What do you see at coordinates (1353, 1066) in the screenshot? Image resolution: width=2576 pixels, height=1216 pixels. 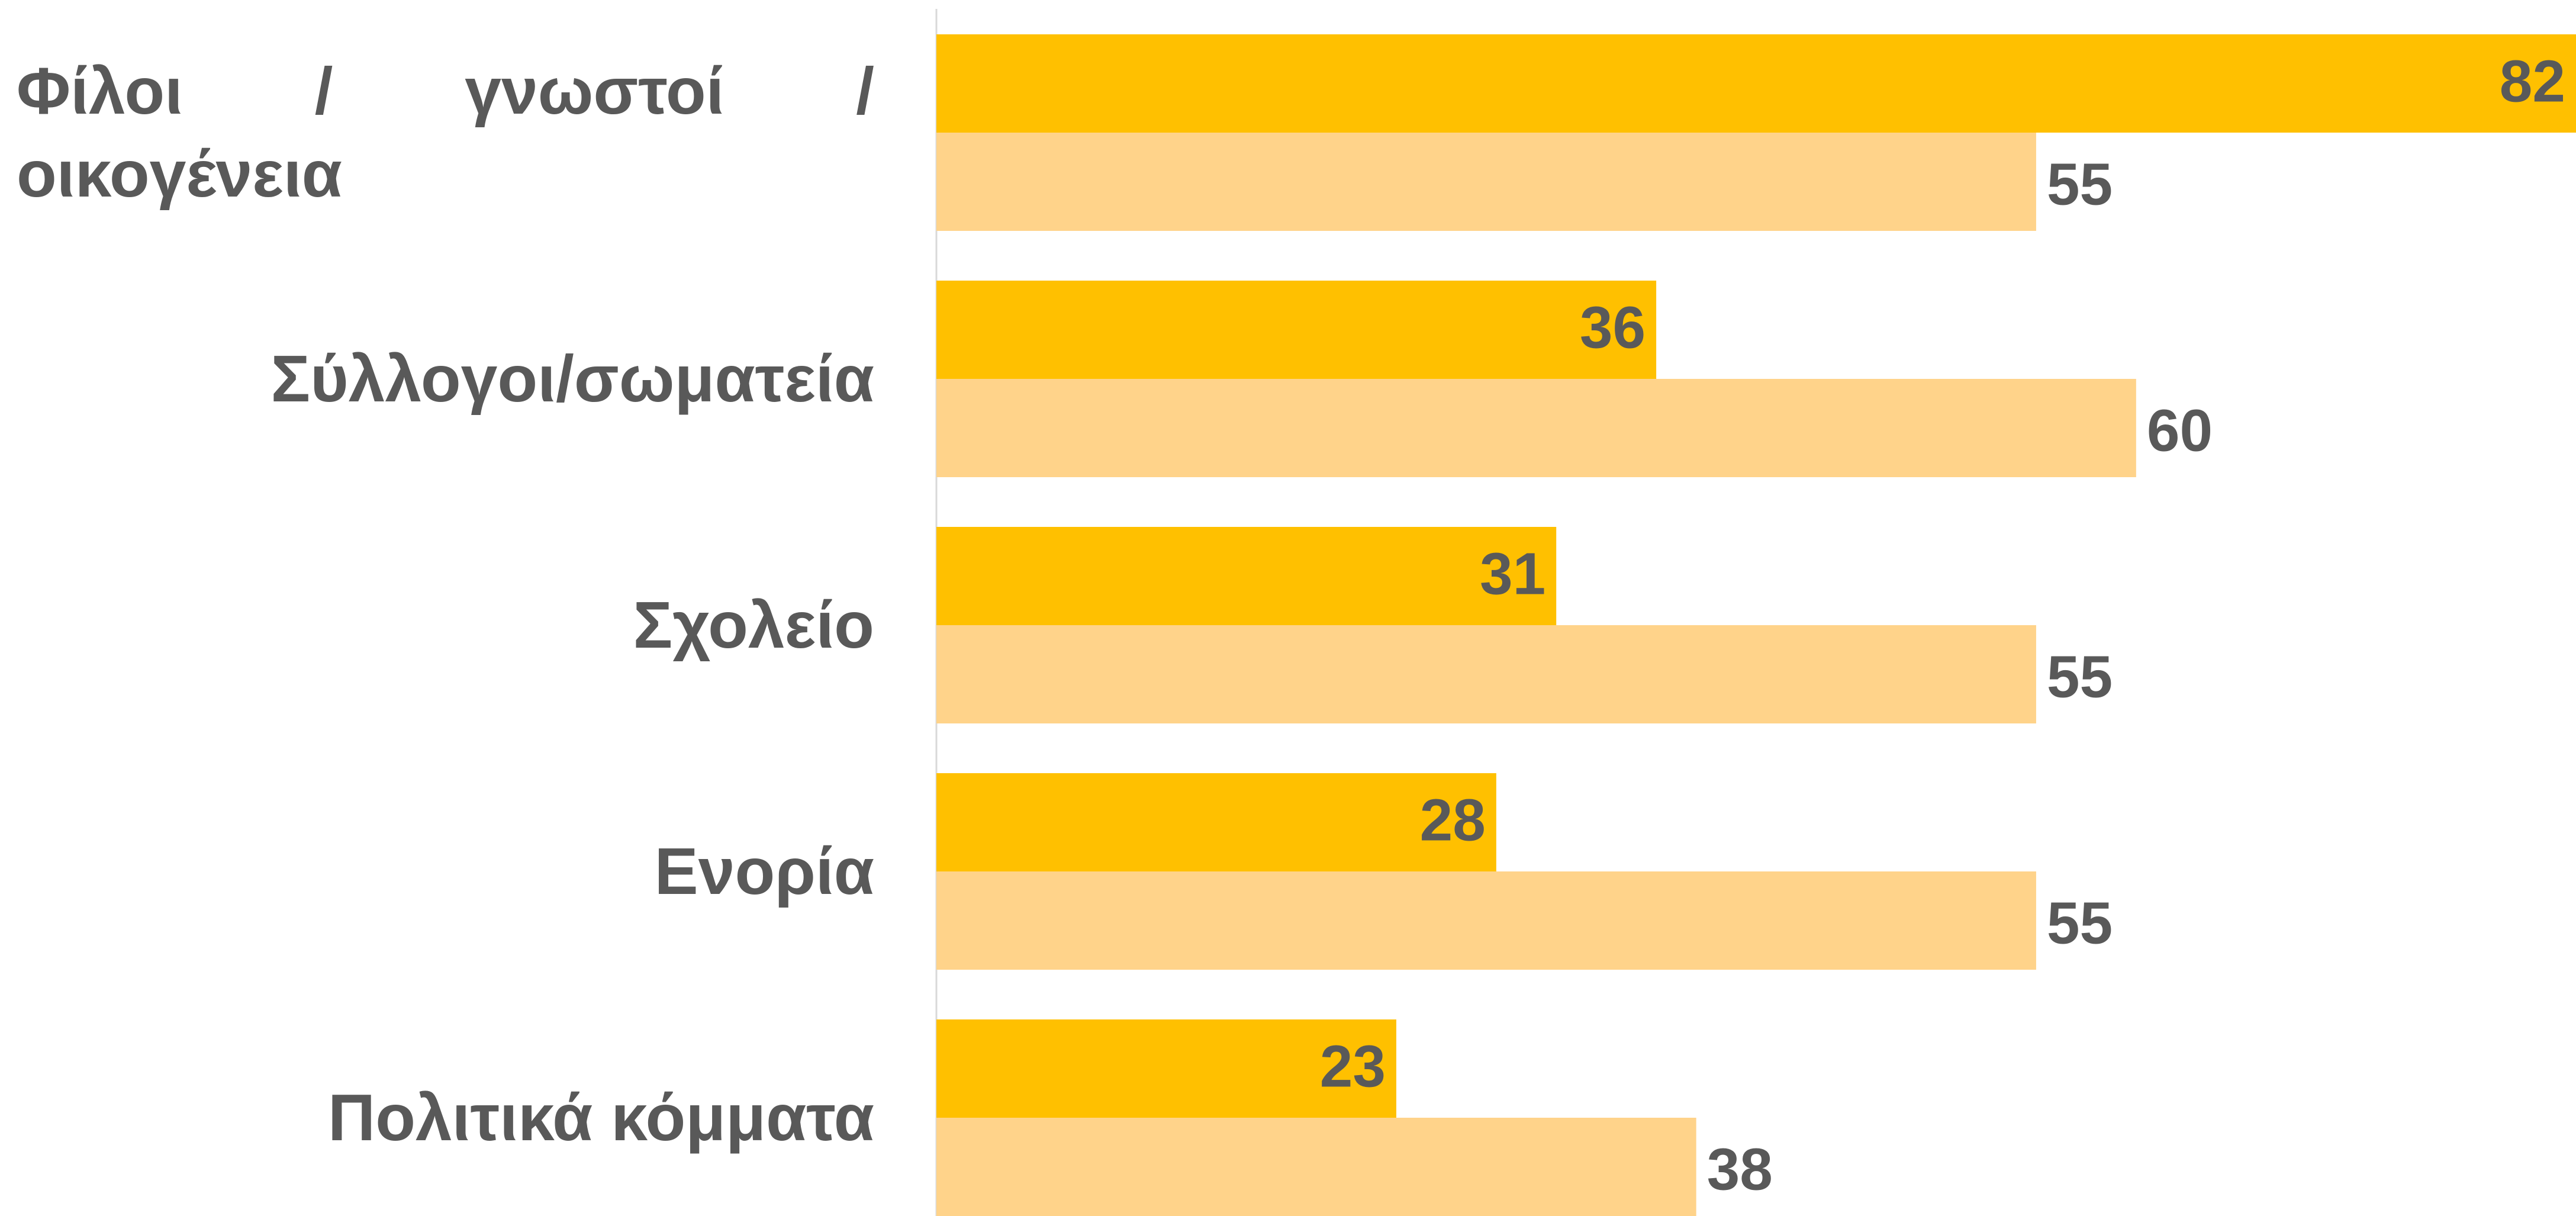 I see `value-label: 23` at bounding box center [1353, 1066].